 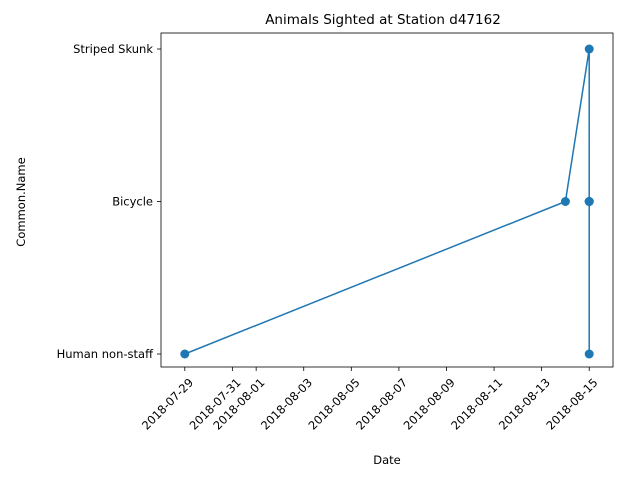 I want to click on y-axis-label: Common.Name, so click(x=21, y=201).